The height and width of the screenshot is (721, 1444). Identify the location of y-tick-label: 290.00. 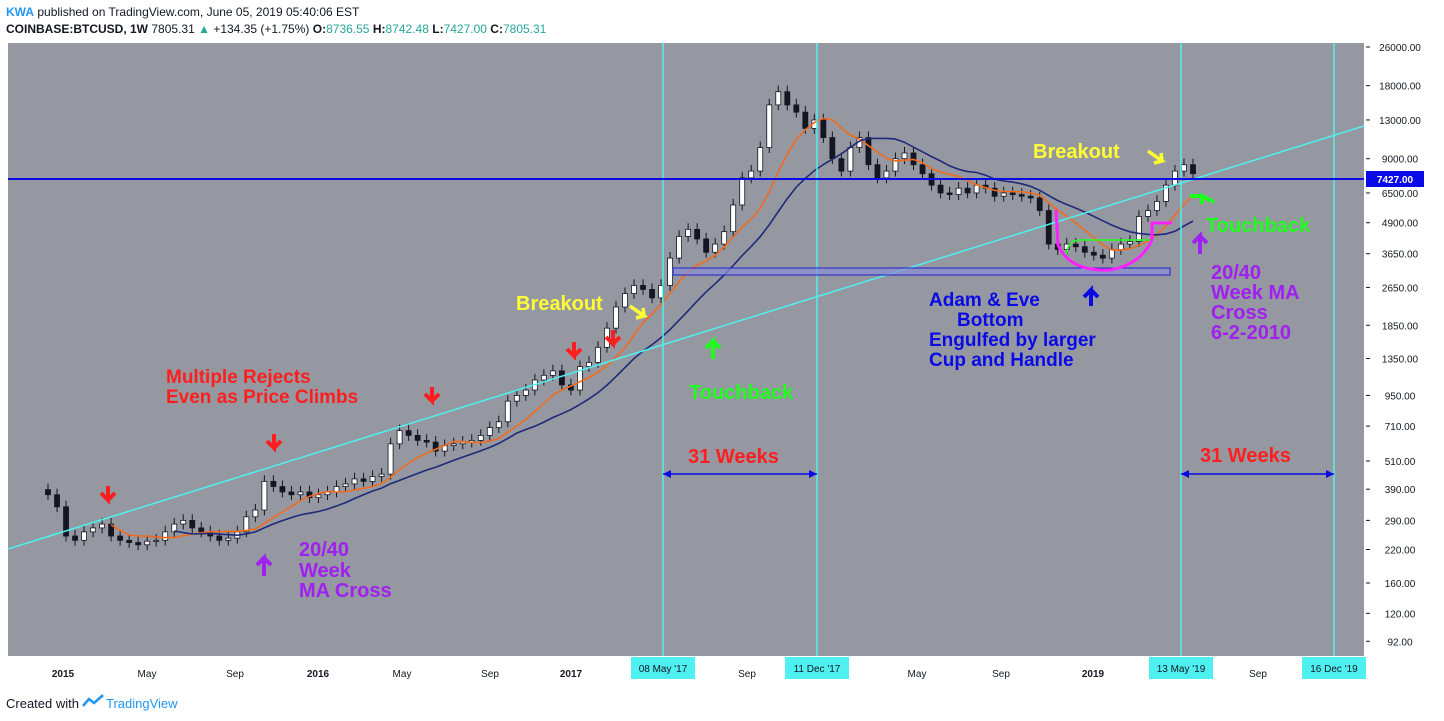
(1400, 521).